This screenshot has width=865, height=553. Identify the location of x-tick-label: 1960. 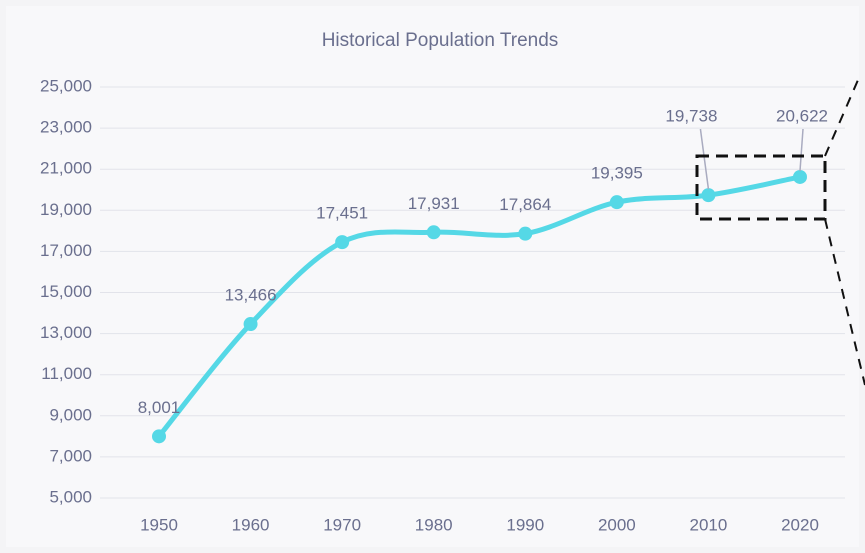
(251, 524).